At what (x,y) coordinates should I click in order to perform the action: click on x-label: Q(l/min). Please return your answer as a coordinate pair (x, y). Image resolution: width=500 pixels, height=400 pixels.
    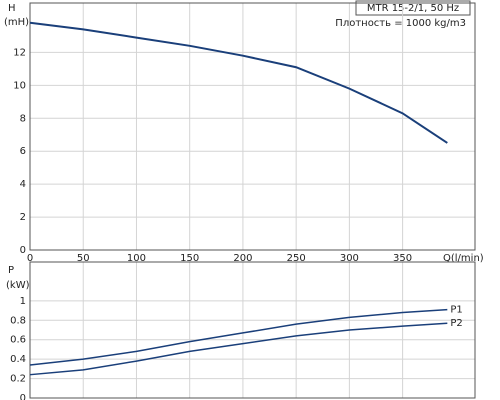
    Looking at the image, I should click on (463, 258).